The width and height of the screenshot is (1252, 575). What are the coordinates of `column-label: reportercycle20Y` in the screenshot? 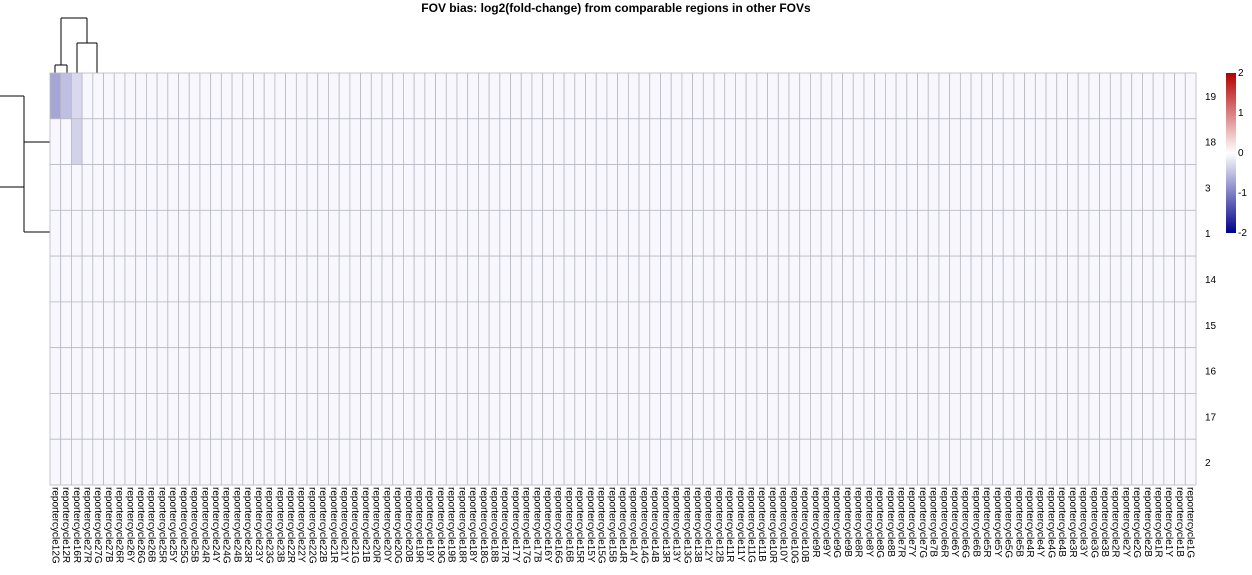 It's located at (386, 525).